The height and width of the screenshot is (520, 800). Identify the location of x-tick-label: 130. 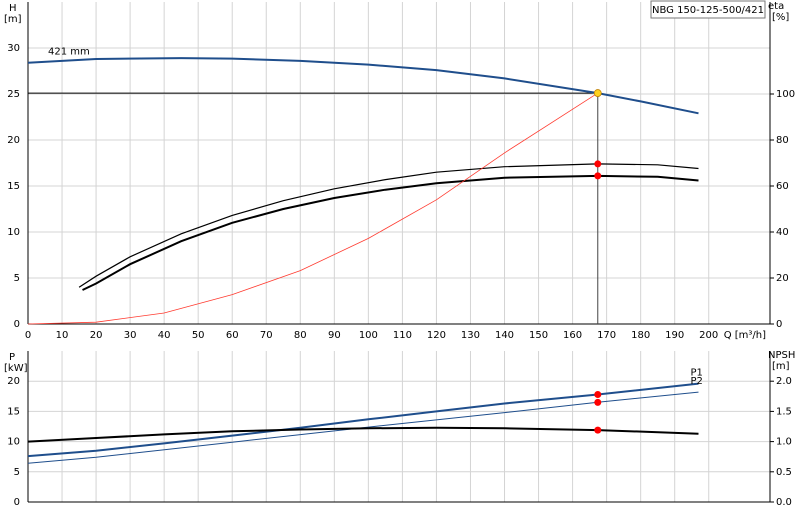
(470, 335).